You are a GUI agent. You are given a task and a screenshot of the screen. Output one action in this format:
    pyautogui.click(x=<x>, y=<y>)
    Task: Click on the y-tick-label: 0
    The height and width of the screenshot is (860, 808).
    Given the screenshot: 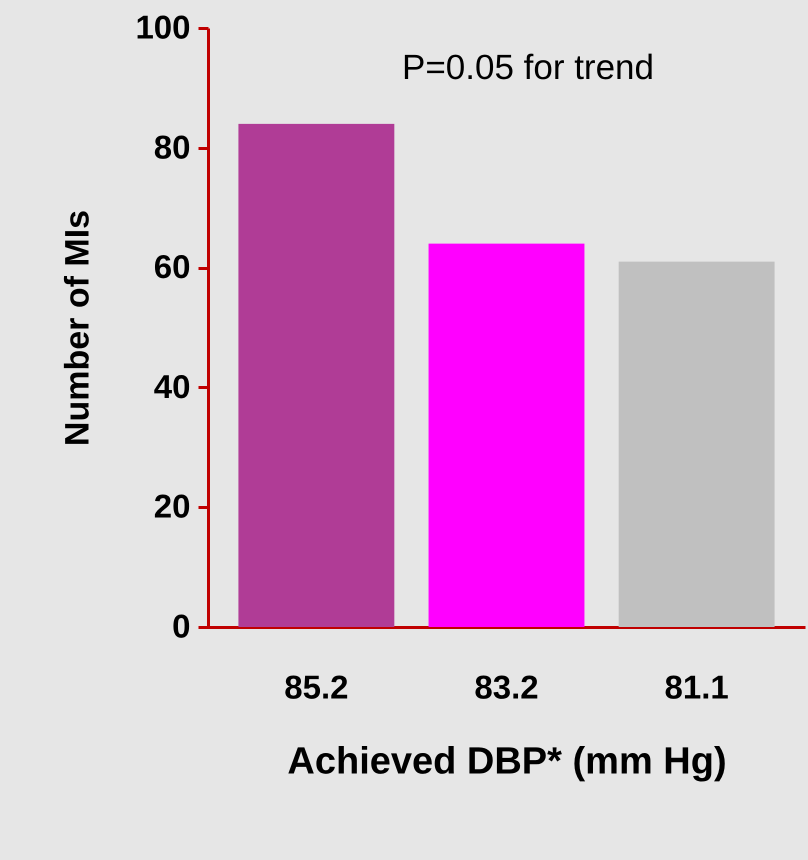 What is the action you would take?
    pyautogui.click(x=181, y=626)
    